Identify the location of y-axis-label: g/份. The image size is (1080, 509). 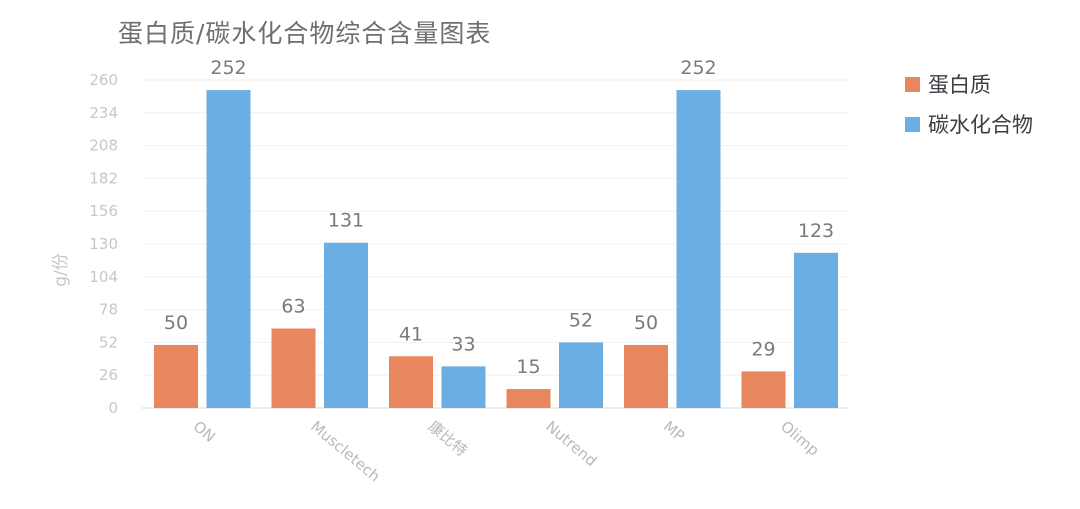
(61, 270).